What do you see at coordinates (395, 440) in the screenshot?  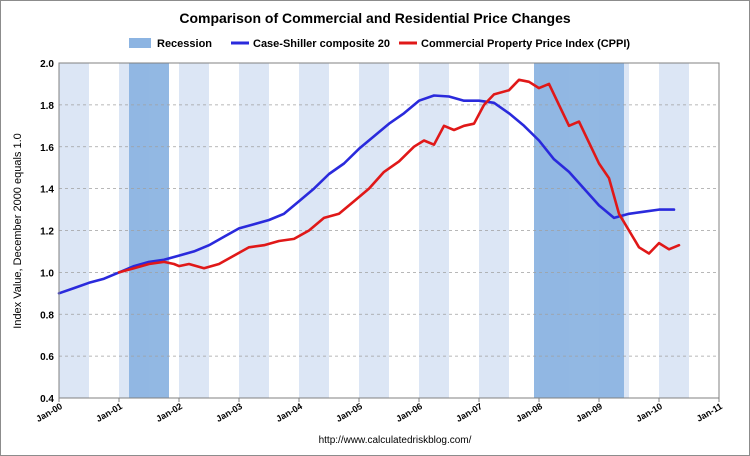 I see `source-url: http://www.calculatedriskblog.com/` at bounding box center [395, 440].